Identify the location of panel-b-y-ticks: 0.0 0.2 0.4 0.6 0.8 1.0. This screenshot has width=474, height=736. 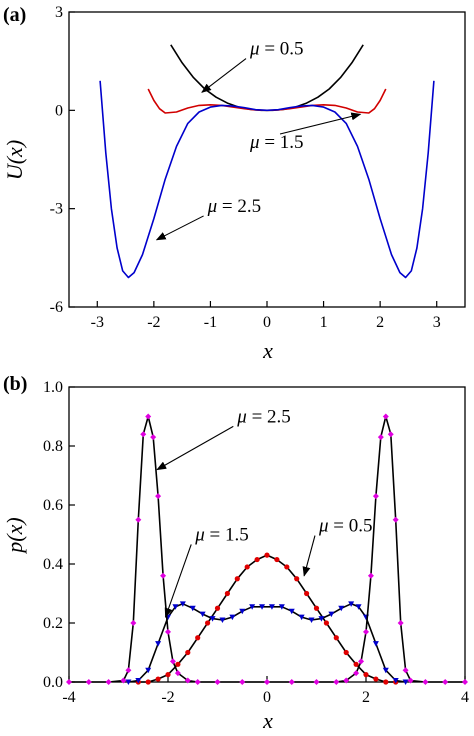
(59, 535).